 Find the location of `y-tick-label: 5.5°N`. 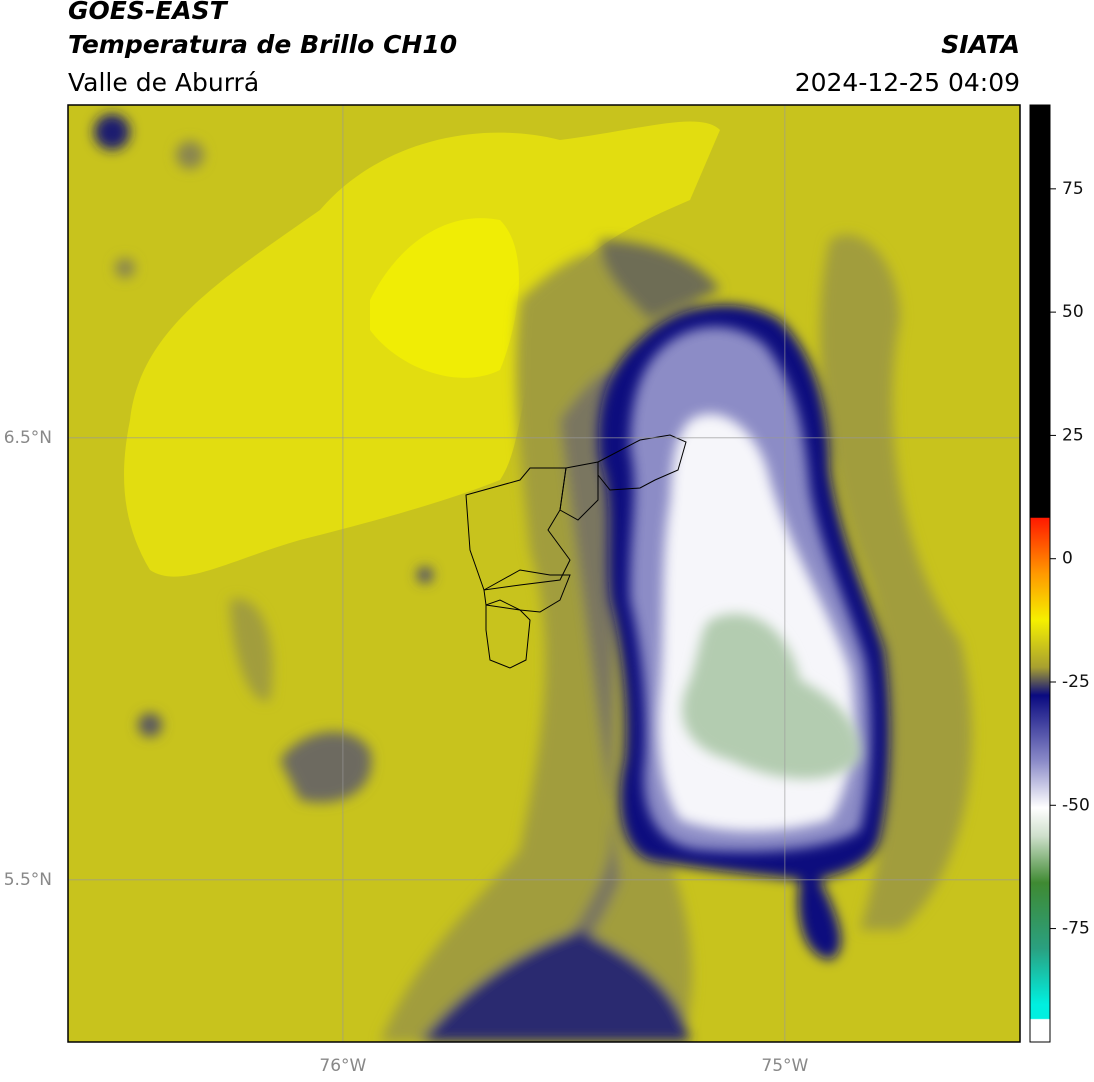

y-tick-label: 5.5°N is located at coordinates (28, 880).